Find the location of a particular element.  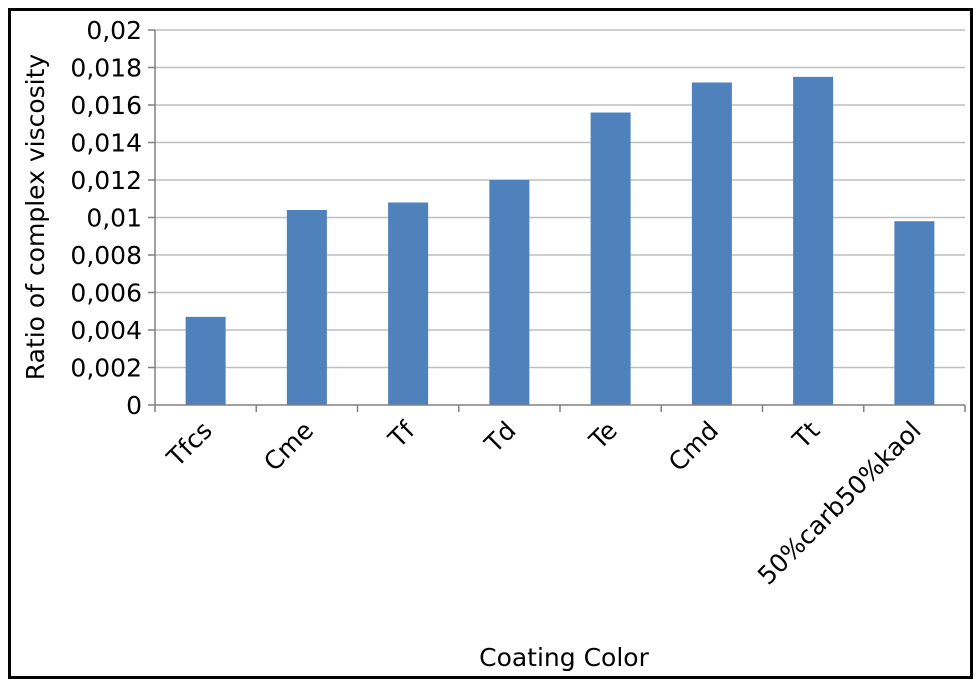

bar-Tfcs is located at coordinates (205, 360).